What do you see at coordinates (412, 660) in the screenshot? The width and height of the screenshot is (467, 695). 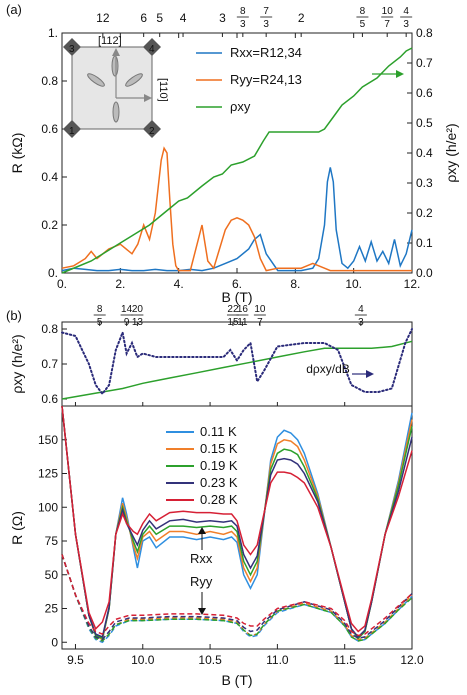 I see `c-x-tick-label: 12.0` at bounding box center [412, 660].